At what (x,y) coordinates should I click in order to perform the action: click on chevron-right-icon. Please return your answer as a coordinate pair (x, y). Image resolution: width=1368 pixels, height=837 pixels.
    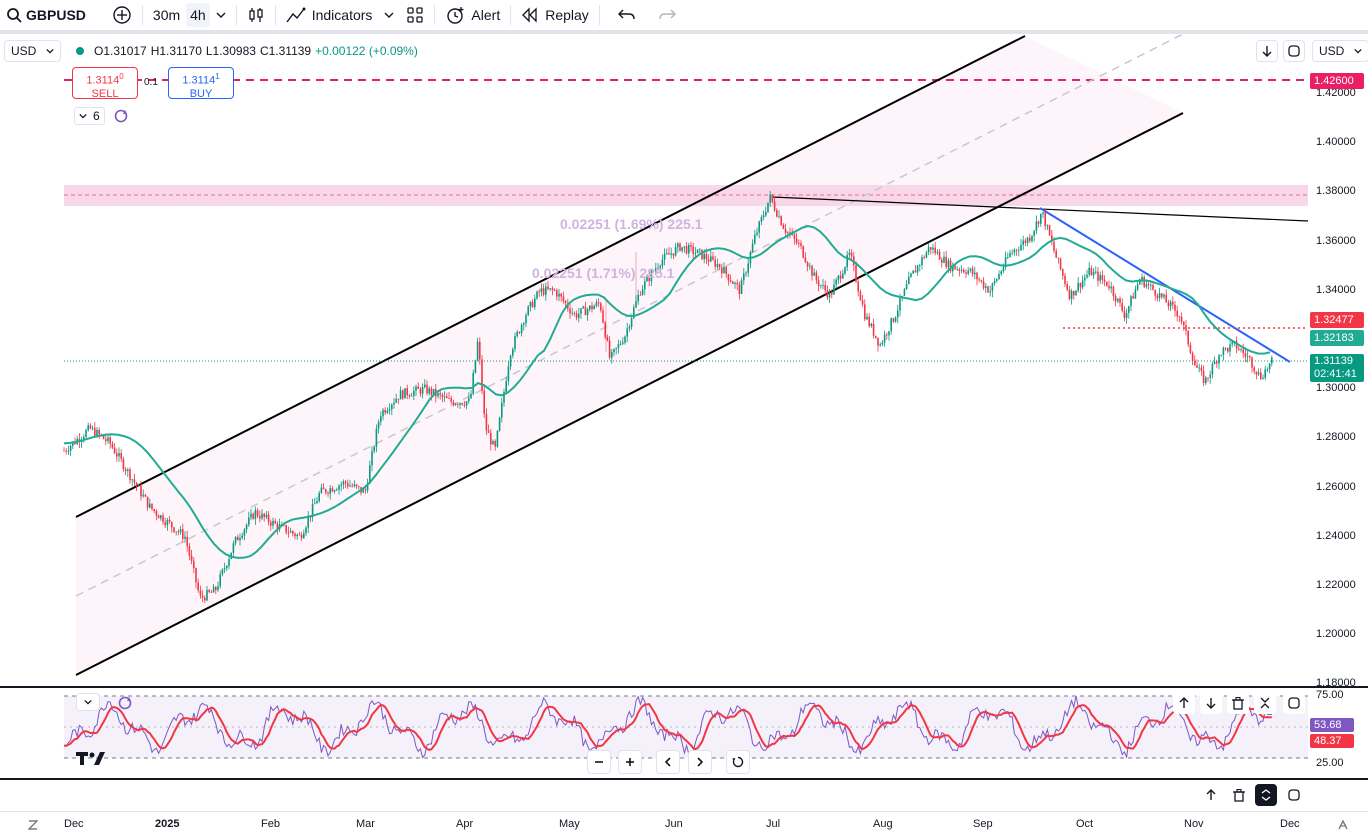
    Looking at the image, I should click on (700, 762).